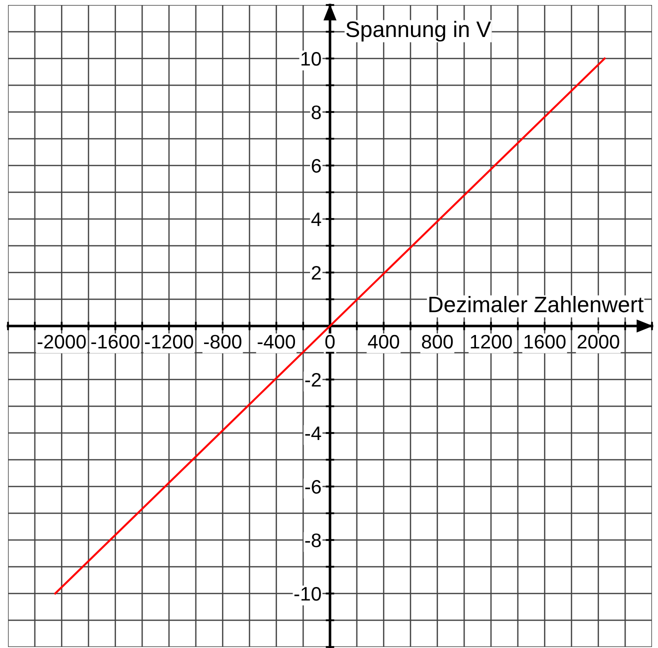  I want to click on y-tick-label: -8, so click(313, 540).